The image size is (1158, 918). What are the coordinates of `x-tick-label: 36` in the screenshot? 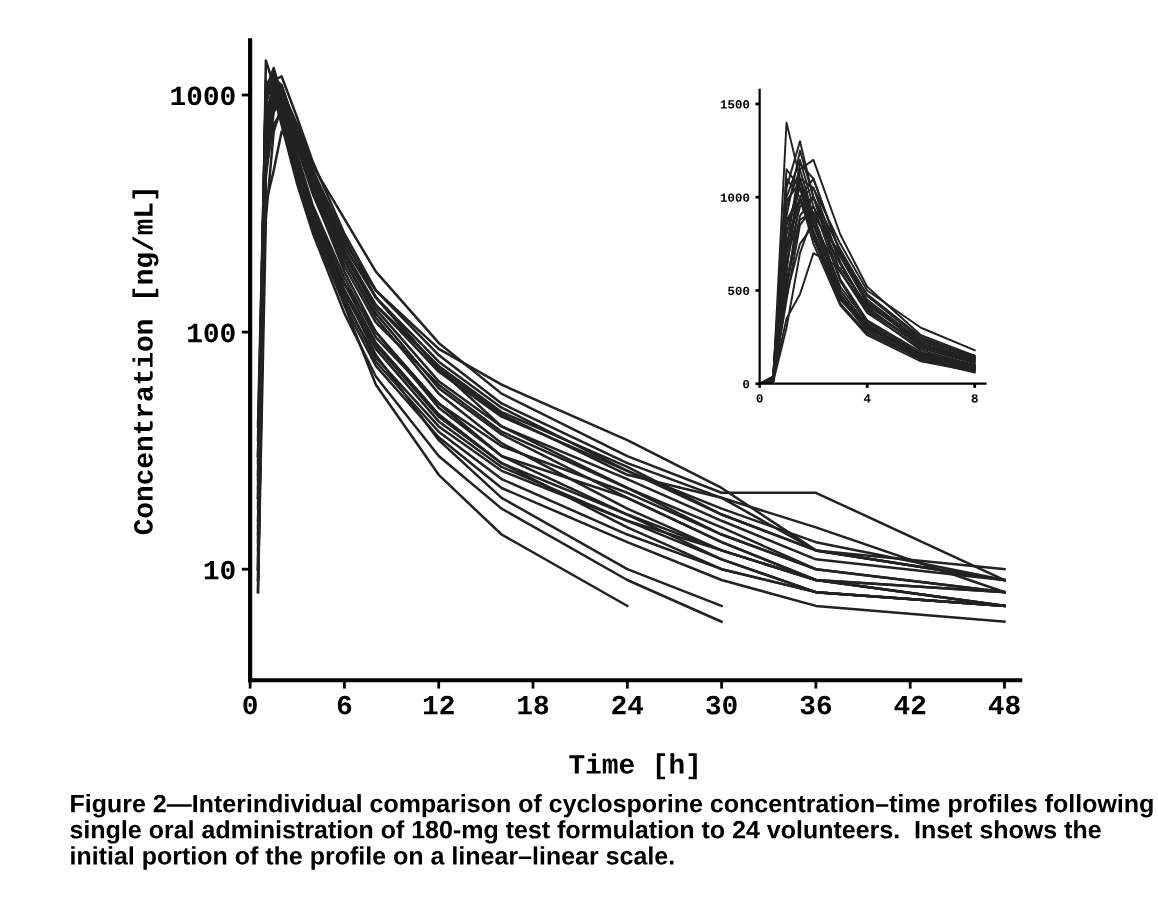 It's located at (816, 705).